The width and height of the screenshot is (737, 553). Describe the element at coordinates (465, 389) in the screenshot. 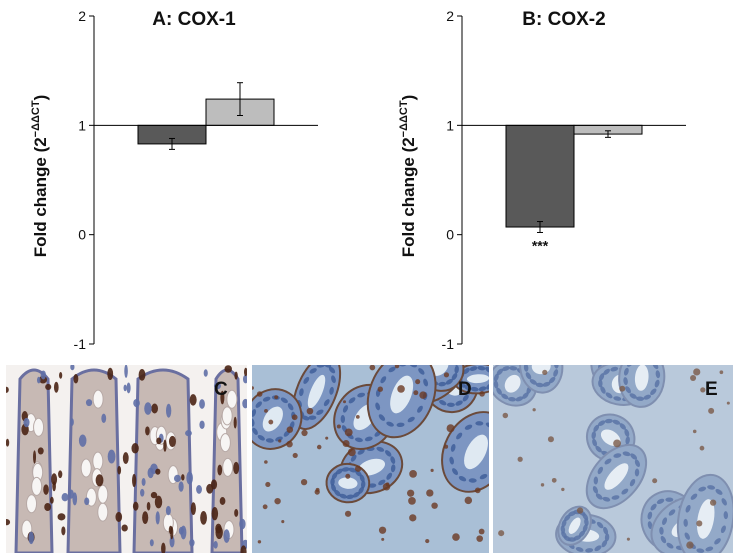

I see `panel-label-d: D` at that location.